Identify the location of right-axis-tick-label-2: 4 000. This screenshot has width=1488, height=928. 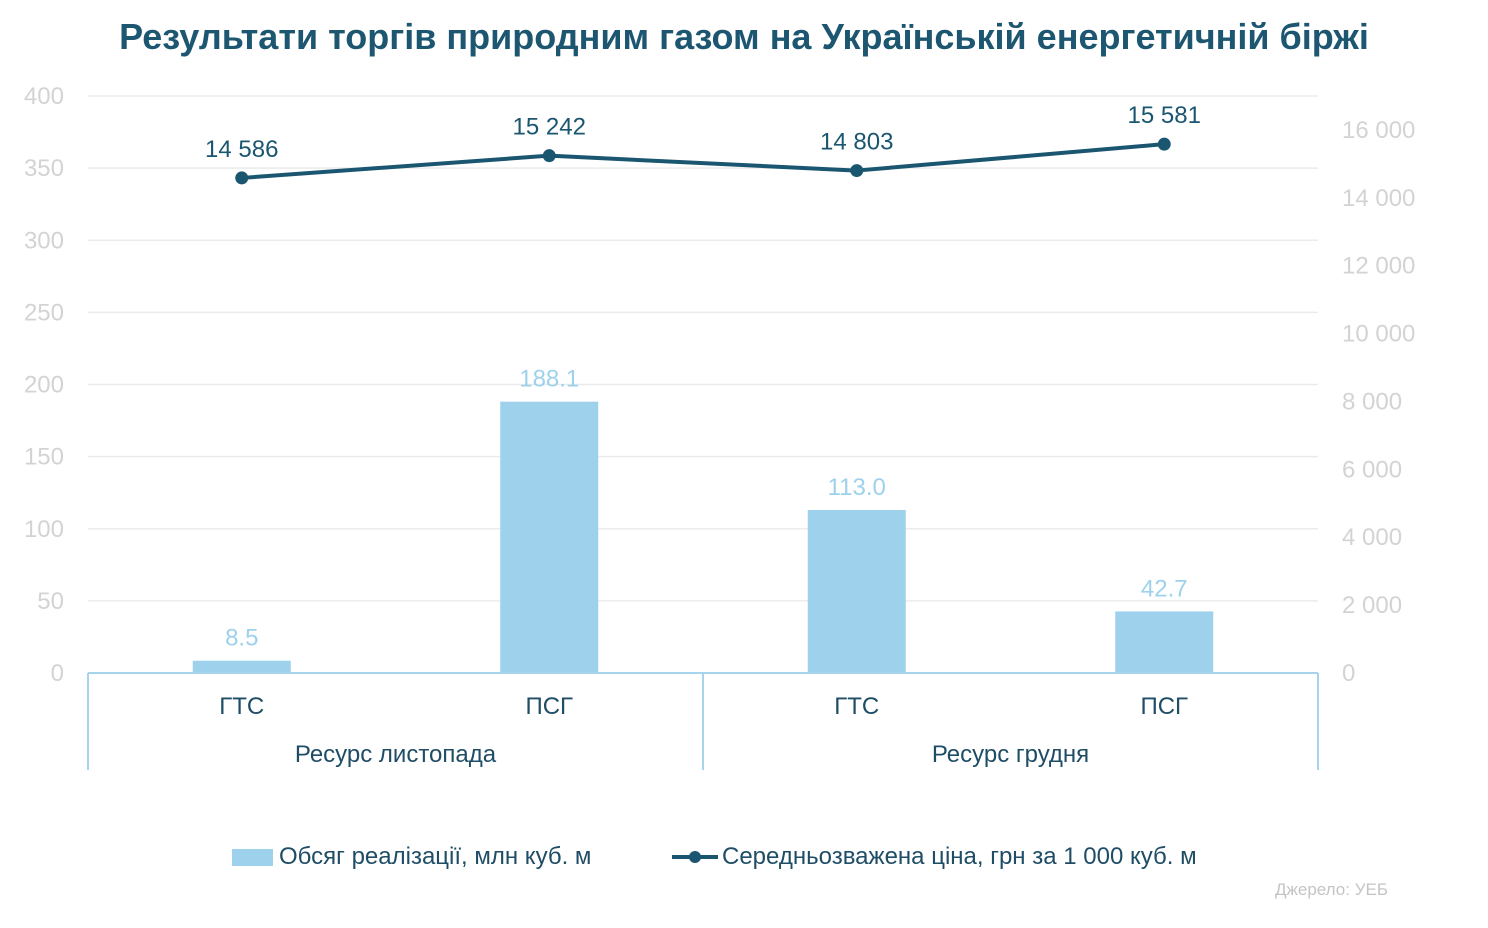
(1372, 537).